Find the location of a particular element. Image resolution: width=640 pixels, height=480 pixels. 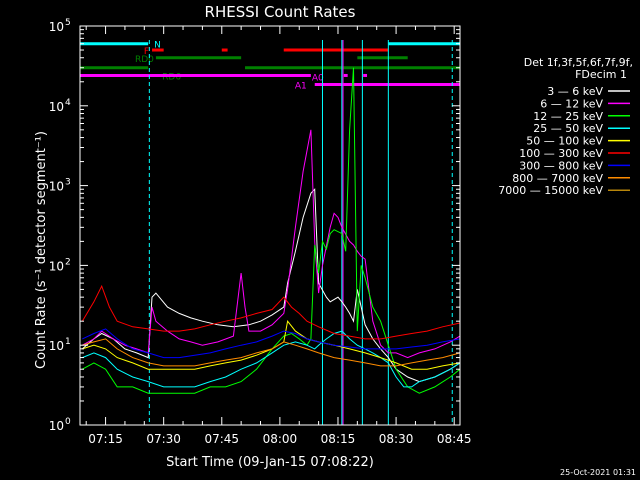

flag-label-a1: A1 is located at coordinates (301, 86).